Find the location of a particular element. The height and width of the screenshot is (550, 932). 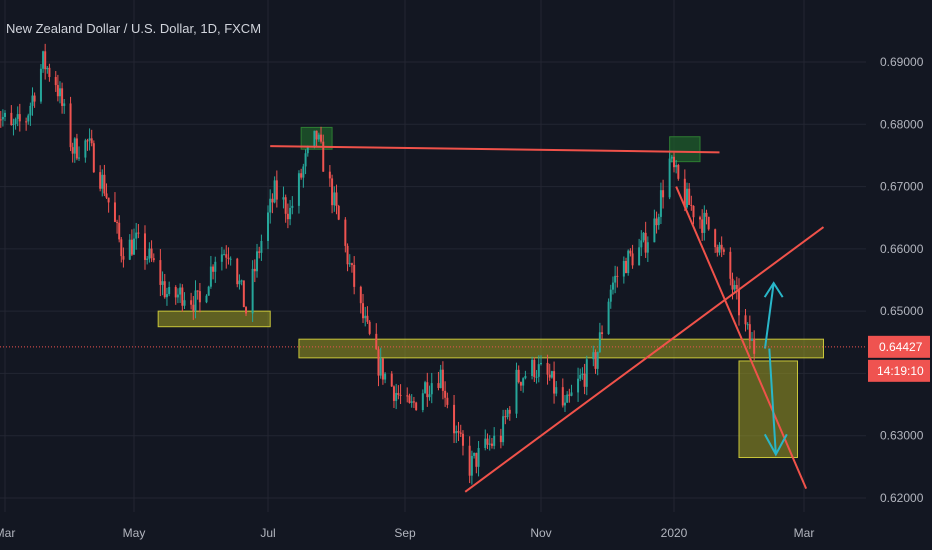

x-tick-label: Nov is located at coordinates (540, 533).